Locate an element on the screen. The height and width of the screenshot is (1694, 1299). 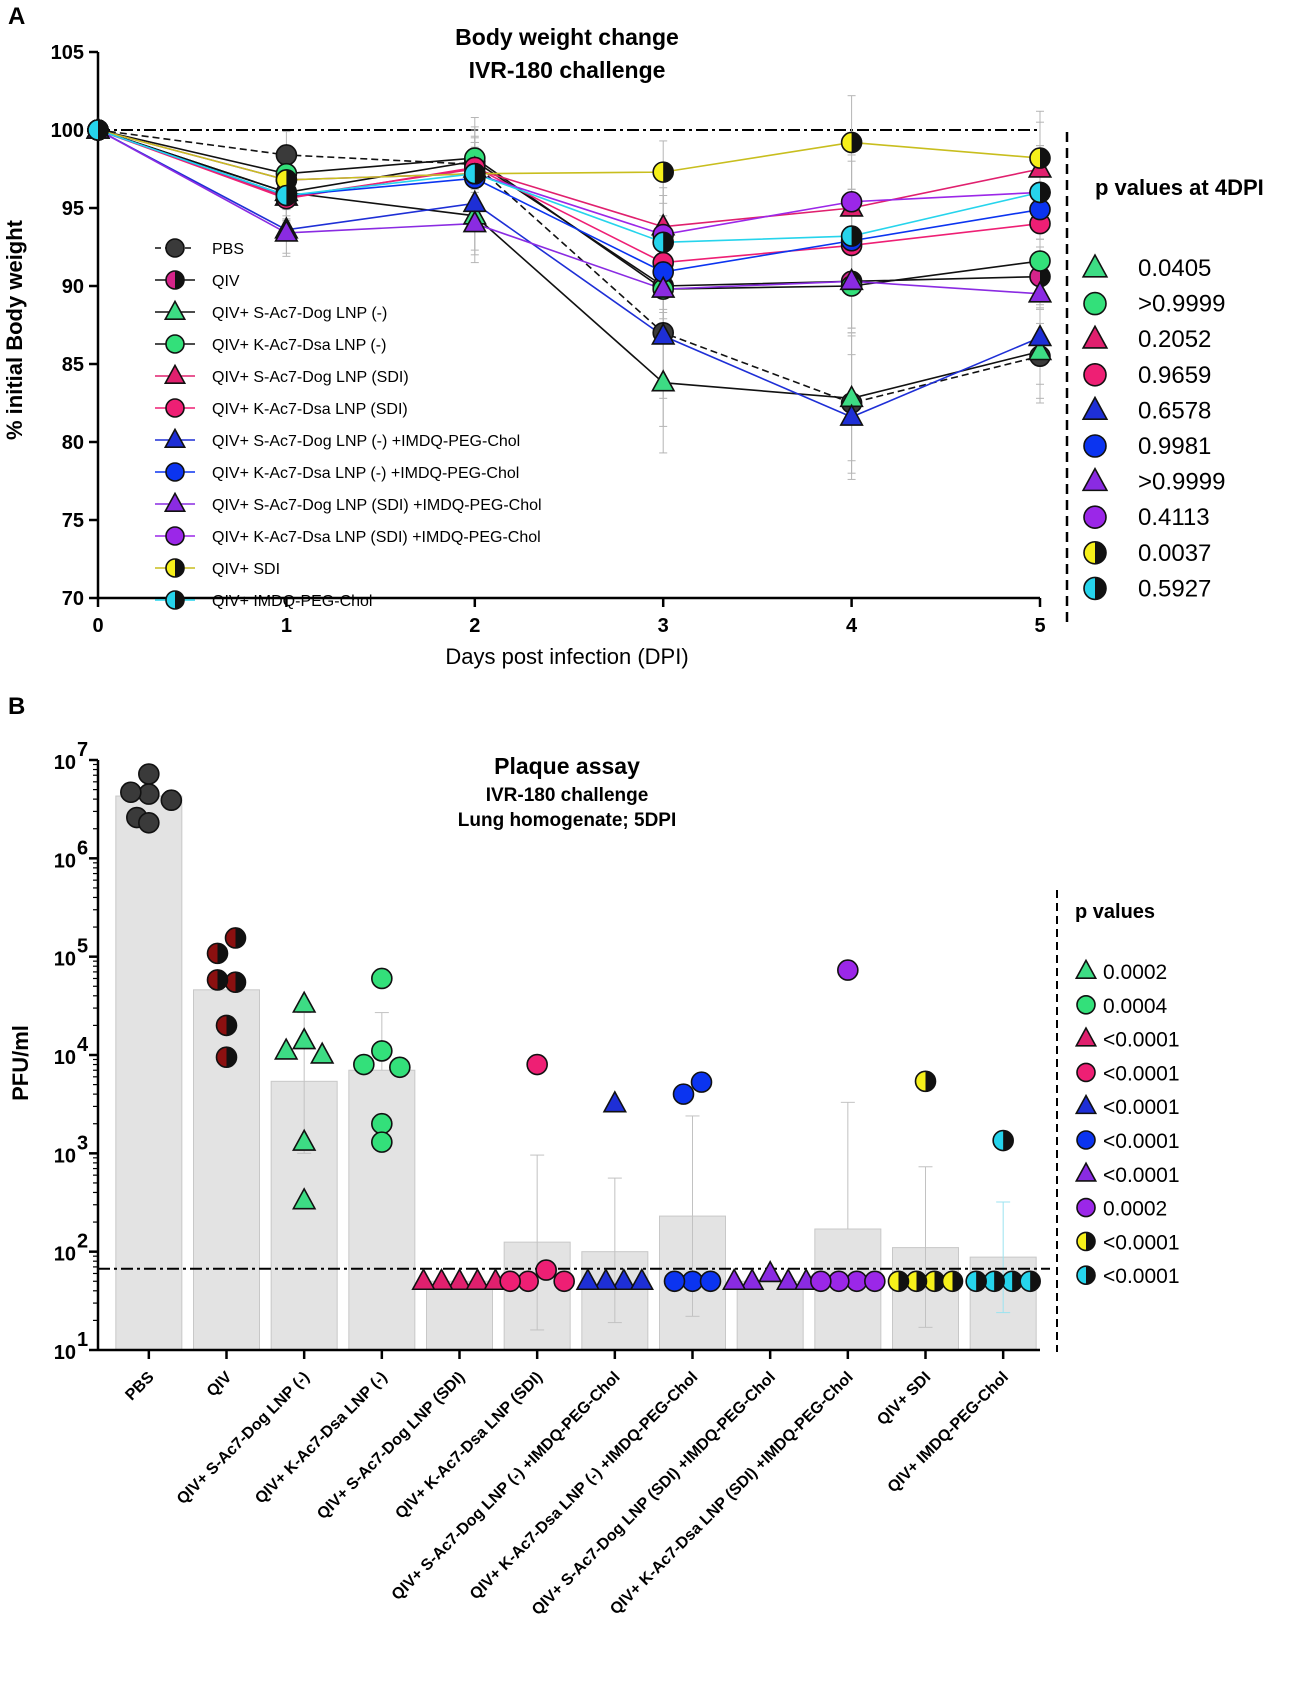
panel-a-xtick-label: 3 is located at coordinates (663, 626).